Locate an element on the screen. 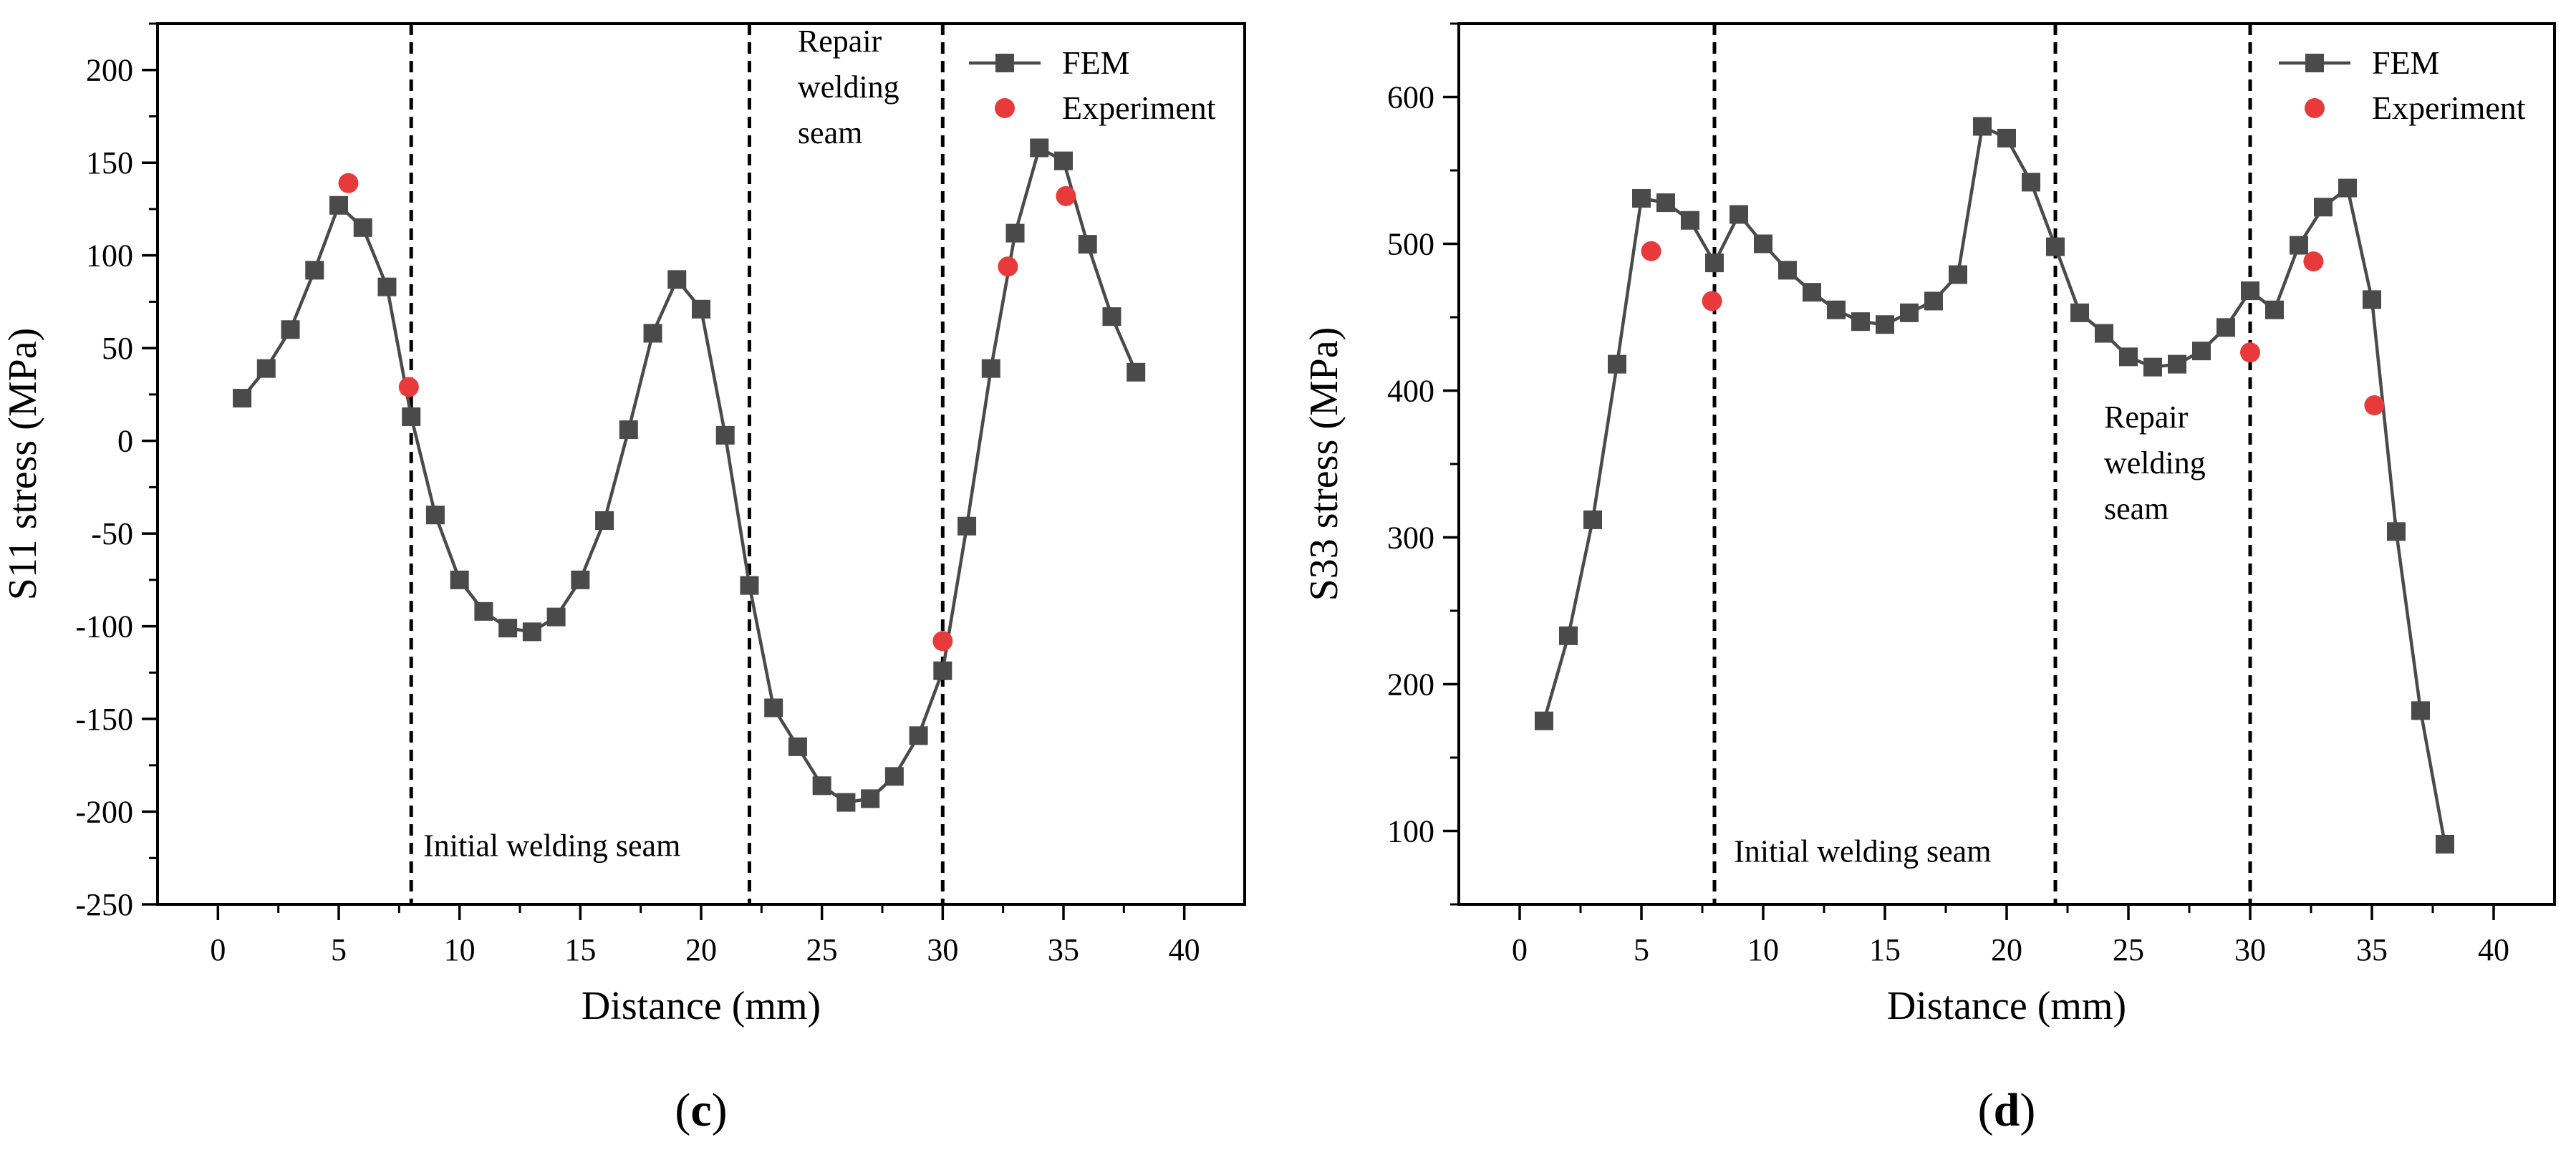 The image size is (2576, 1160). y-axis-title: S11 stress (MPa) is located at coordinates (23, 464).